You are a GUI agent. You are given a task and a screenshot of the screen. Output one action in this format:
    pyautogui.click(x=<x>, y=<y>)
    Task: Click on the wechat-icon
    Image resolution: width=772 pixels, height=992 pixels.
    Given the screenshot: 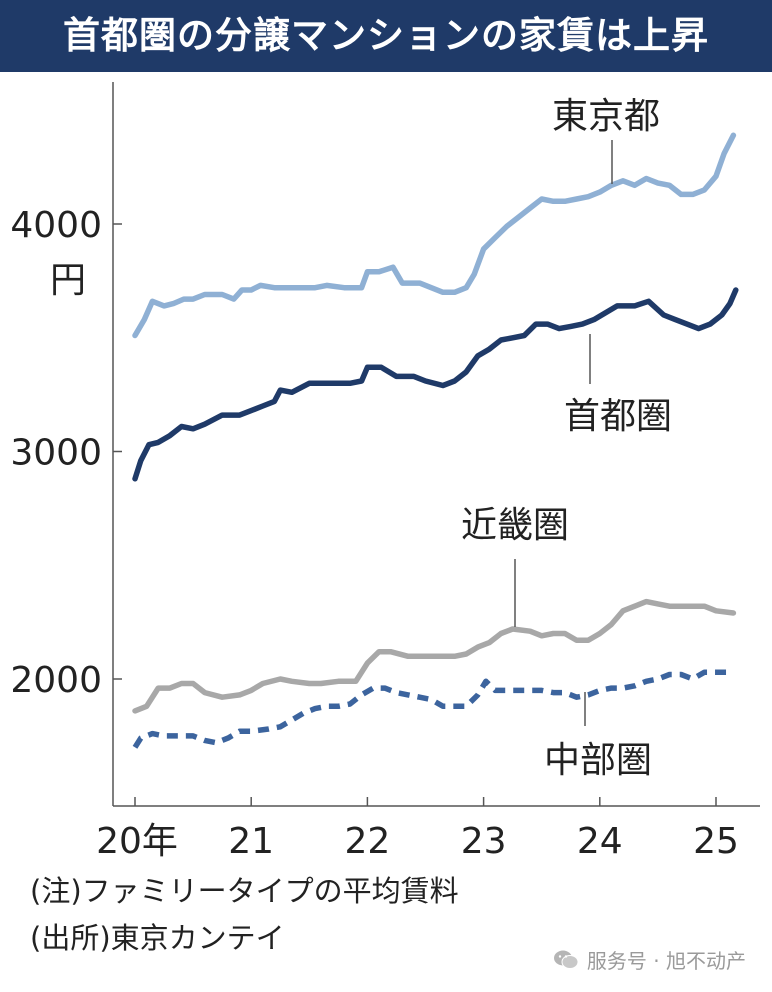 What is the action you would take?
    pyautogui.click(x=566, y=959)
    